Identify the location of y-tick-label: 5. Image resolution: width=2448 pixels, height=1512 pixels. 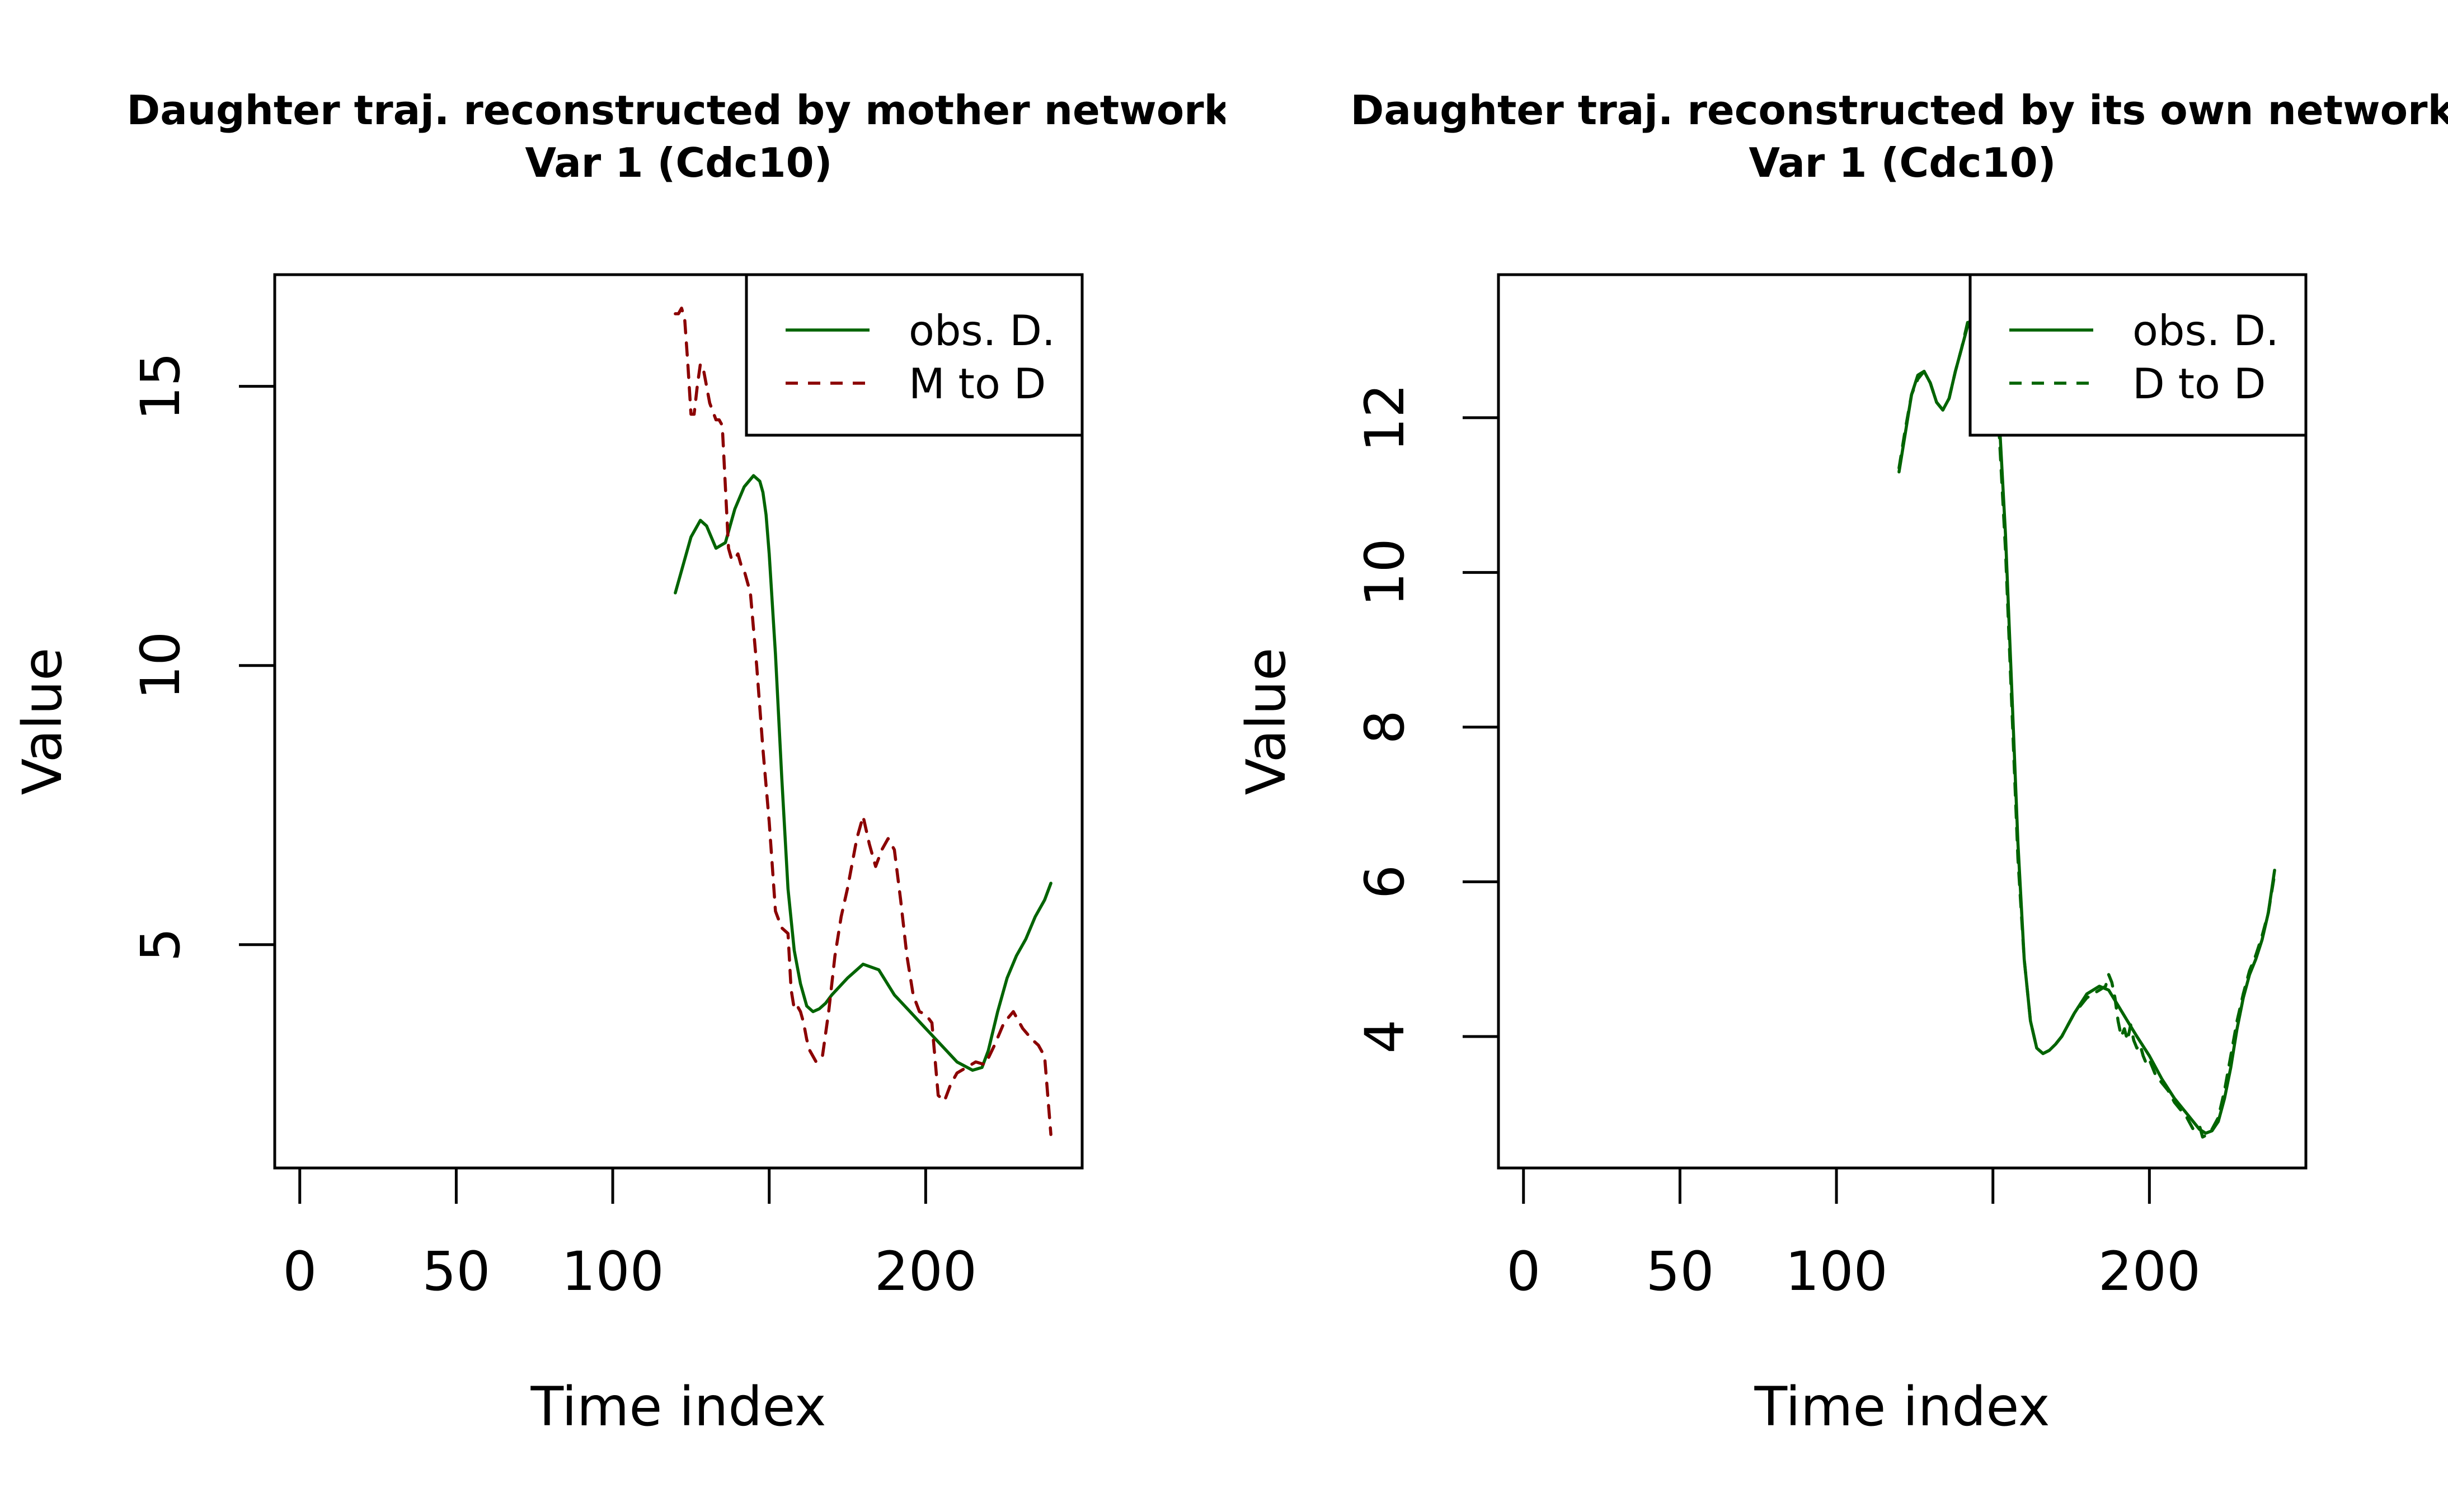
(160, 945).